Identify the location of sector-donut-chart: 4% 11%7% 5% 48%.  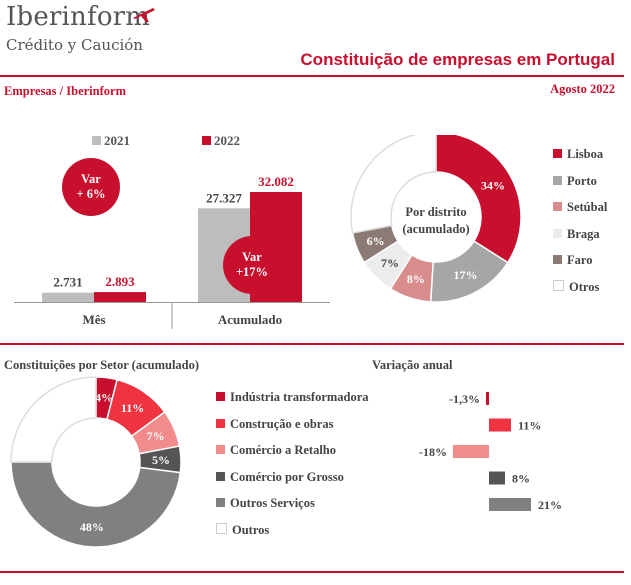
(96, 462).